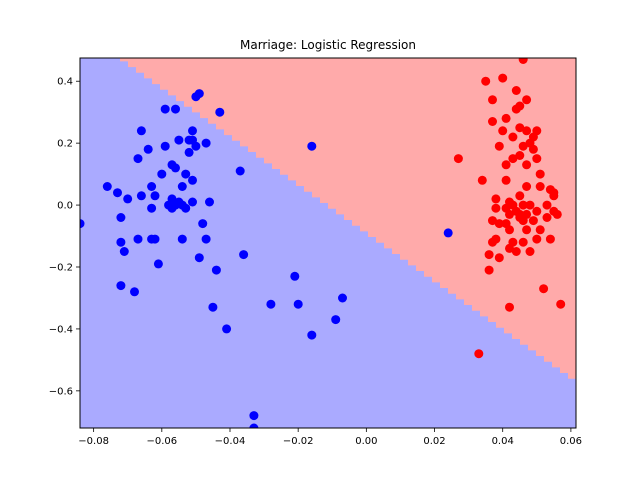 This screenshot has height=480, width=640. Describe the element at coordinates (571, 441) in the screenshot. I see `x-tick-label: 0.06` at that location.